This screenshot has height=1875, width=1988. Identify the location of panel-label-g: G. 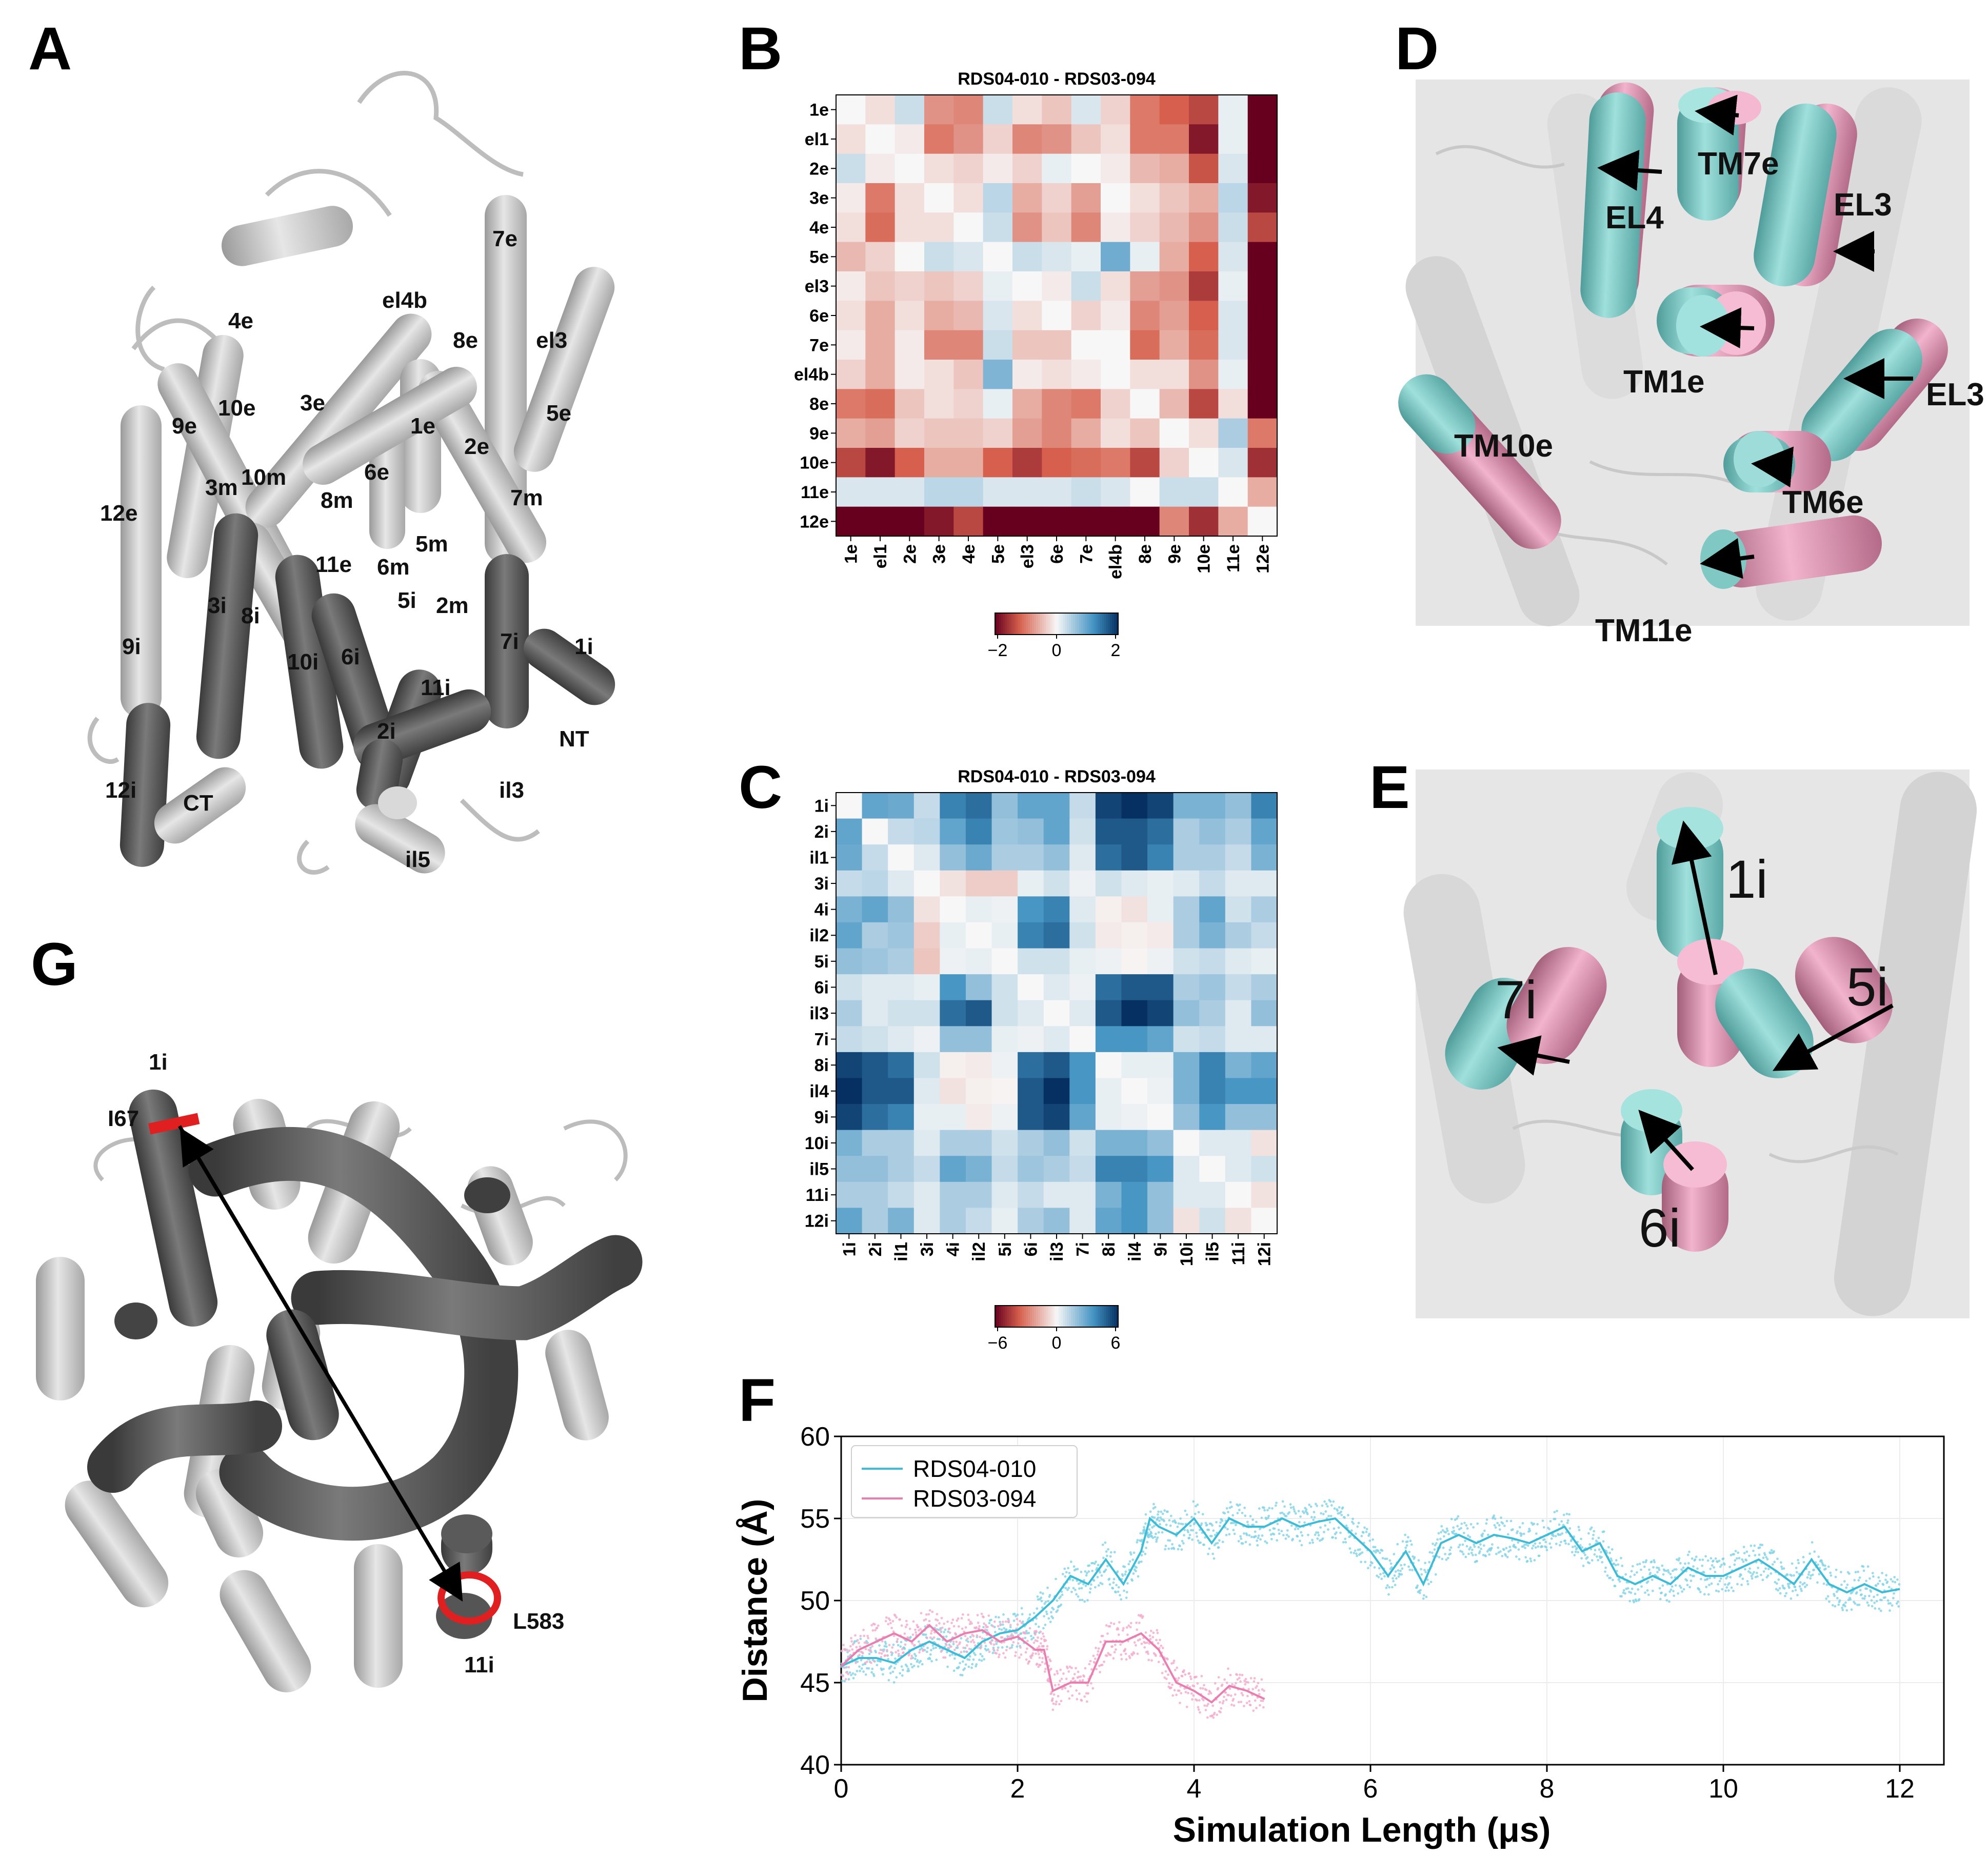
(54, 964).